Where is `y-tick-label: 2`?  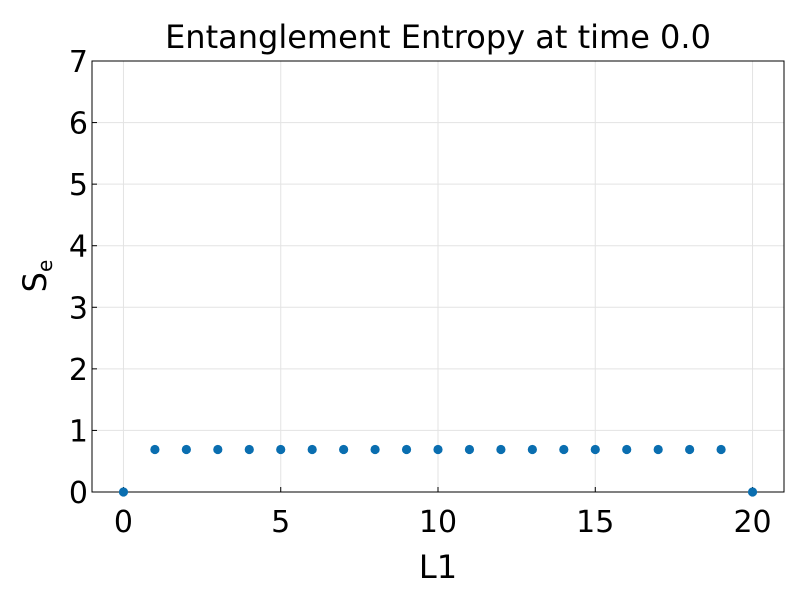 y-tick-label: 2 is located at coordinates (78, 370).